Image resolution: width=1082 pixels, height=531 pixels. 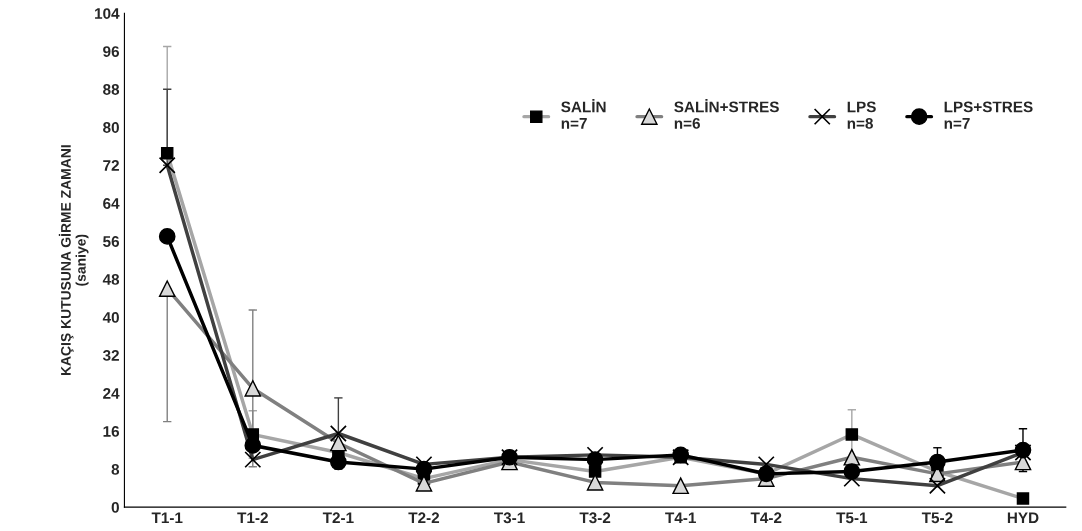 What do you see at coordinates (988, 115) in the screenshot?
I see `legend-label: LPS+STRES n=7` at bounding box center [988, 115].